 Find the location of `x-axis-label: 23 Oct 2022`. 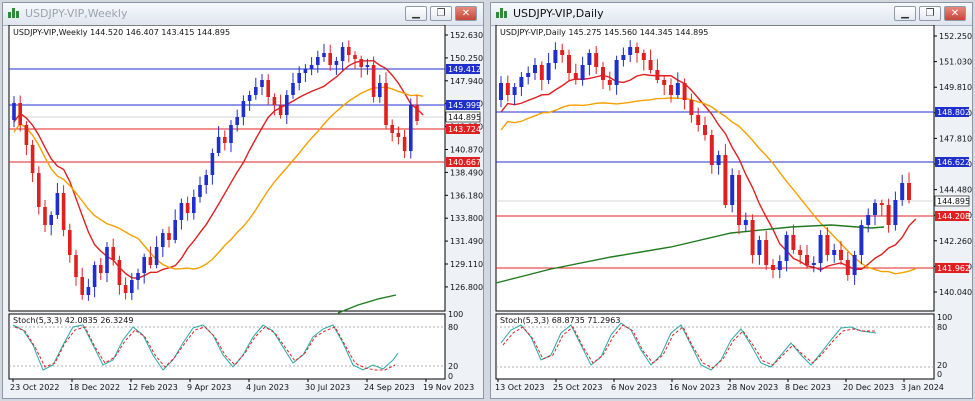

x-axis-label: 23 Oct 2022 is located at coordinates (34, 387).